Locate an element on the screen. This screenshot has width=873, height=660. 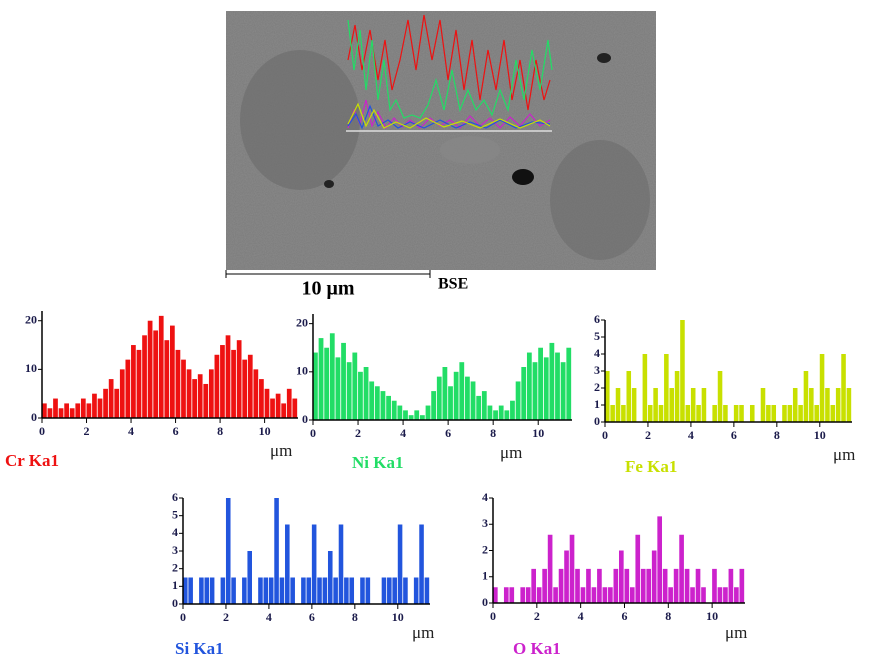
sem-region is located at coordinates (470, 150).